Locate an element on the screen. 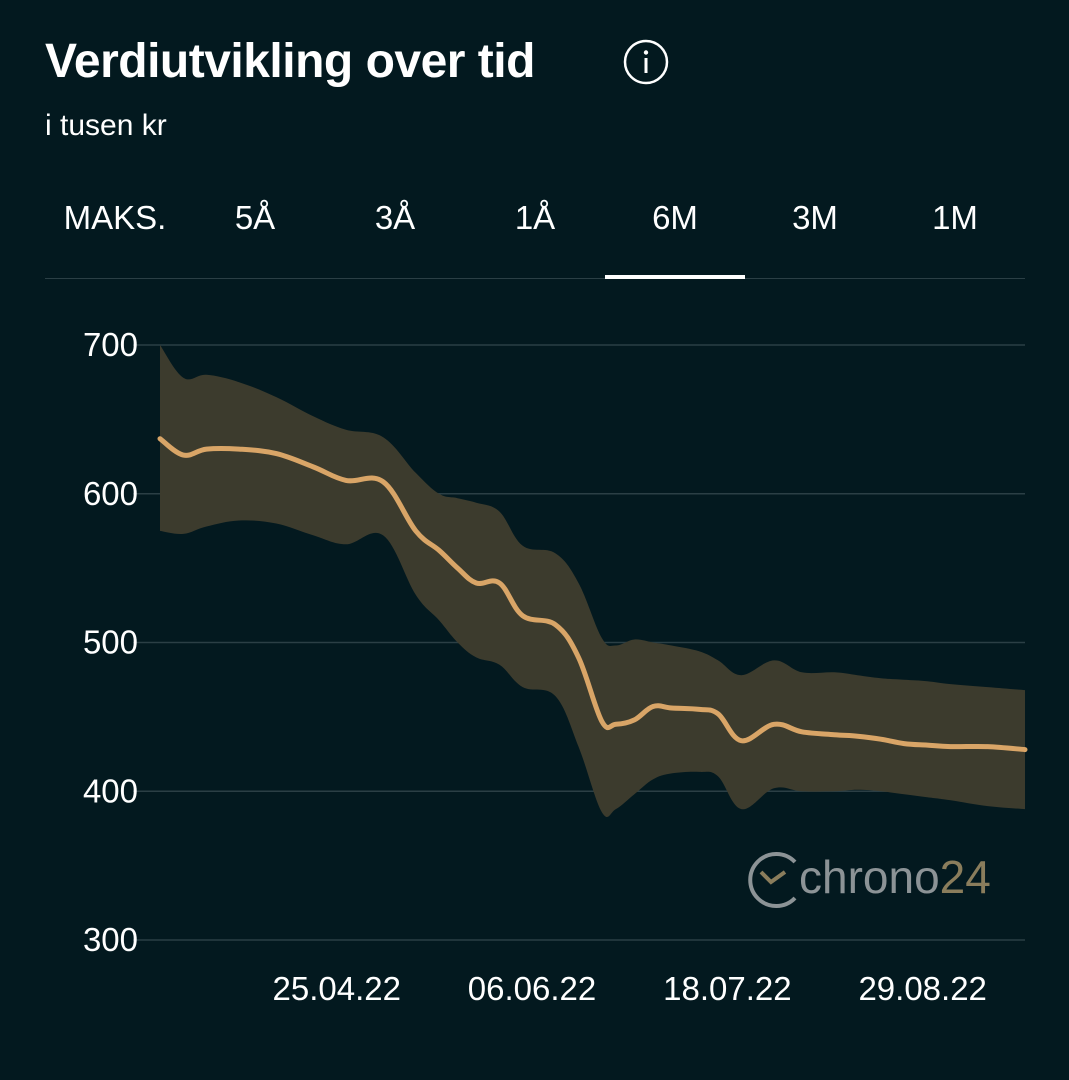  tab-label: 3Å is located at coordinates (395, 217).